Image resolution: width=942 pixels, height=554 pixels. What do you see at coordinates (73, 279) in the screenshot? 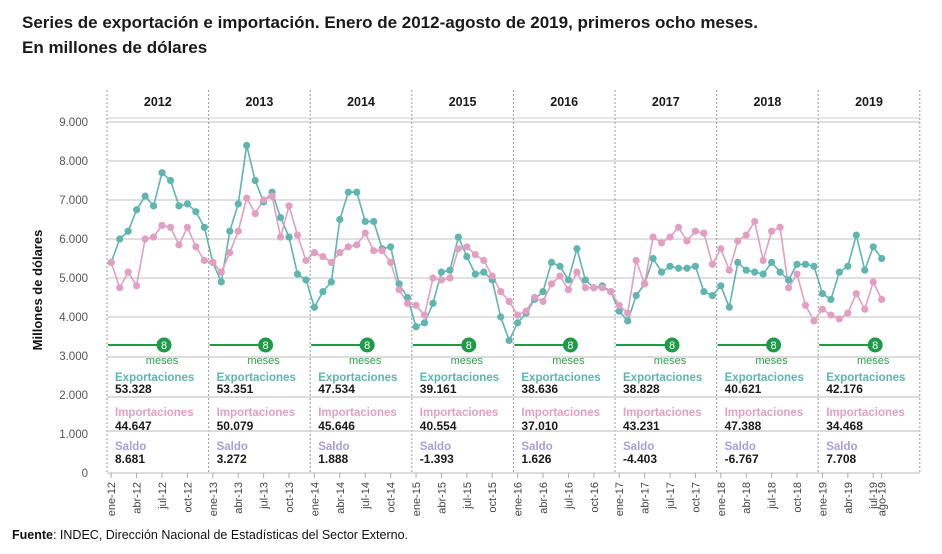
I see `y-tick-label: 5.000` at bounding box center [73, 279].